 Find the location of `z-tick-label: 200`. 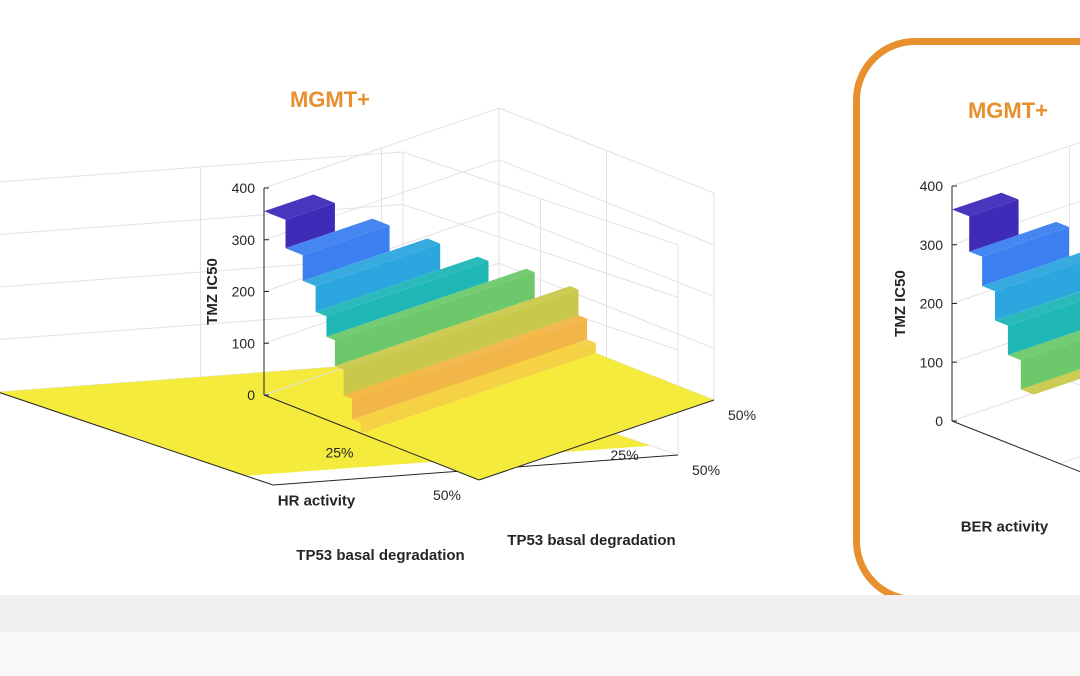

z-tick-label: 200 is located at coordinates (244, 292).